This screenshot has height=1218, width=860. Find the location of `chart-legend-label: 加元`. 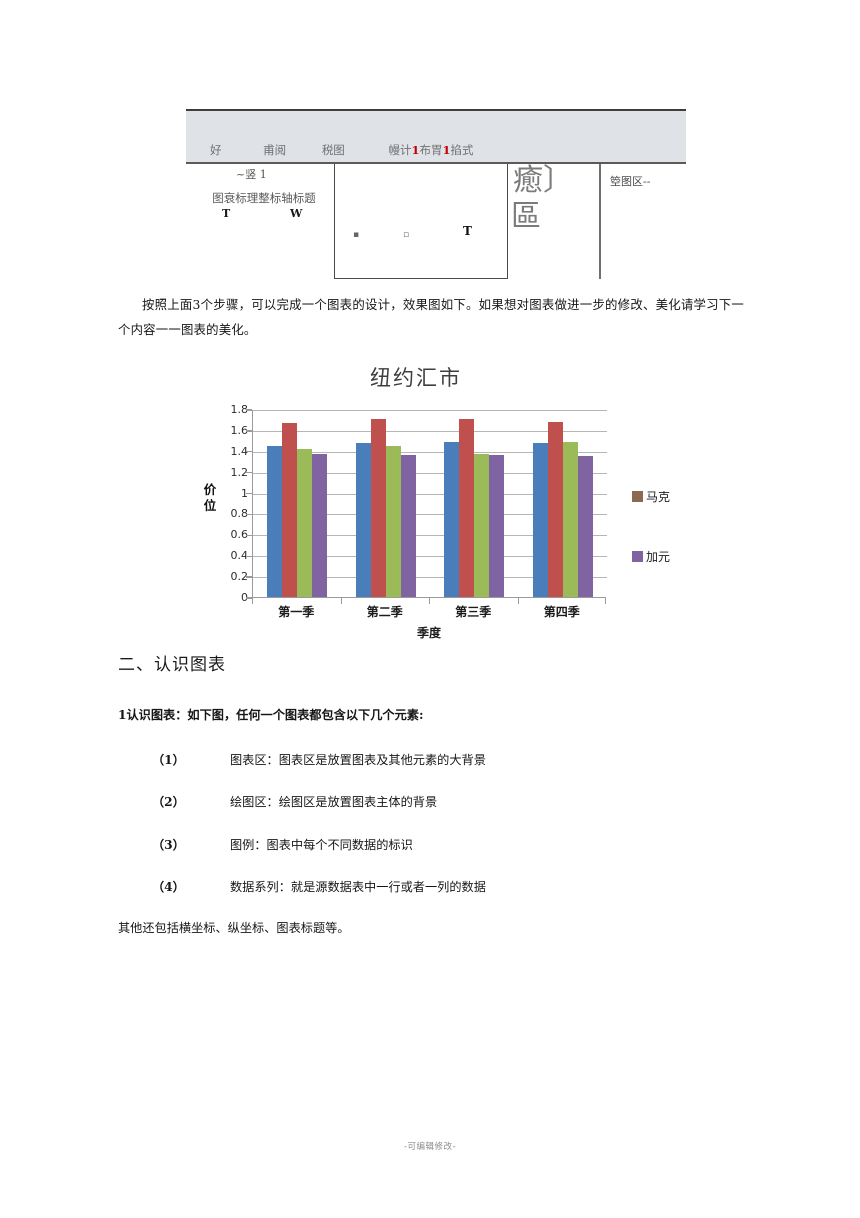

chart-legend-label: 加元 is located at coordinates (658, 557).